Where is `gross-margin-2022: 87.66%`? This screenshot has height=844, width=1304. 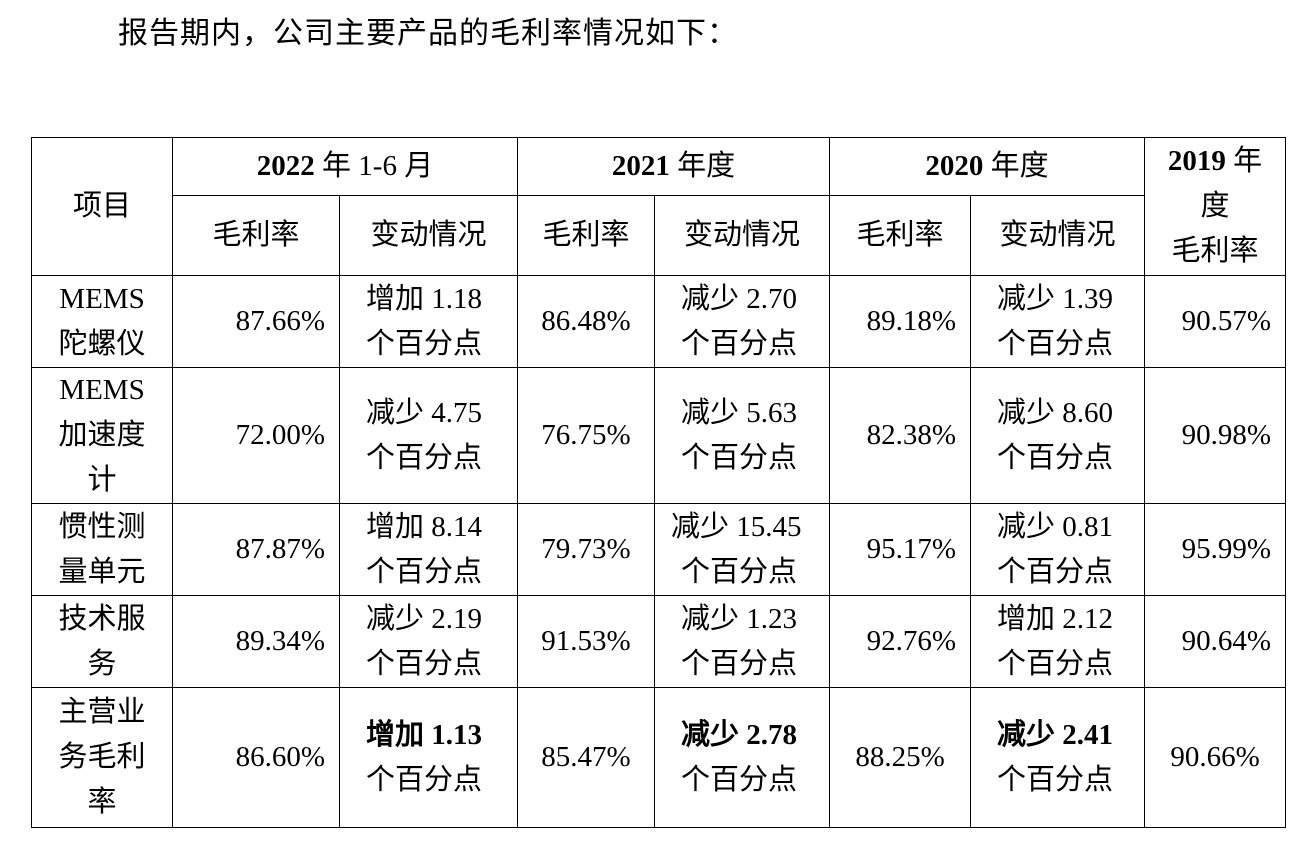 gross-margin-2022: 87.66% is located at coordinates (256, 321).